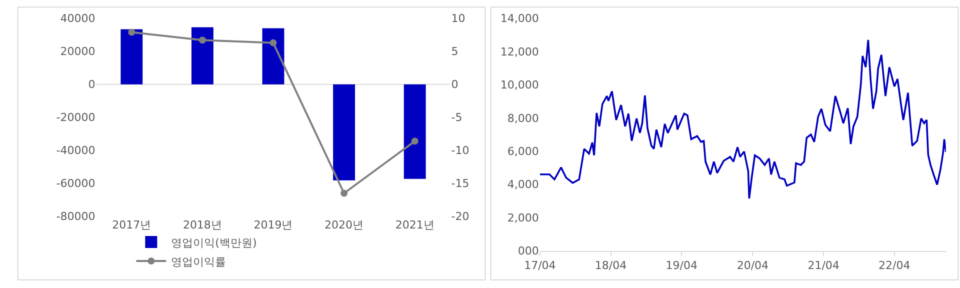 The width and height of the screenshot is (960, 288). Describe the element at coordinates (76, 117) in the screenshot. I see `y-tick-label: -20000` at that location.